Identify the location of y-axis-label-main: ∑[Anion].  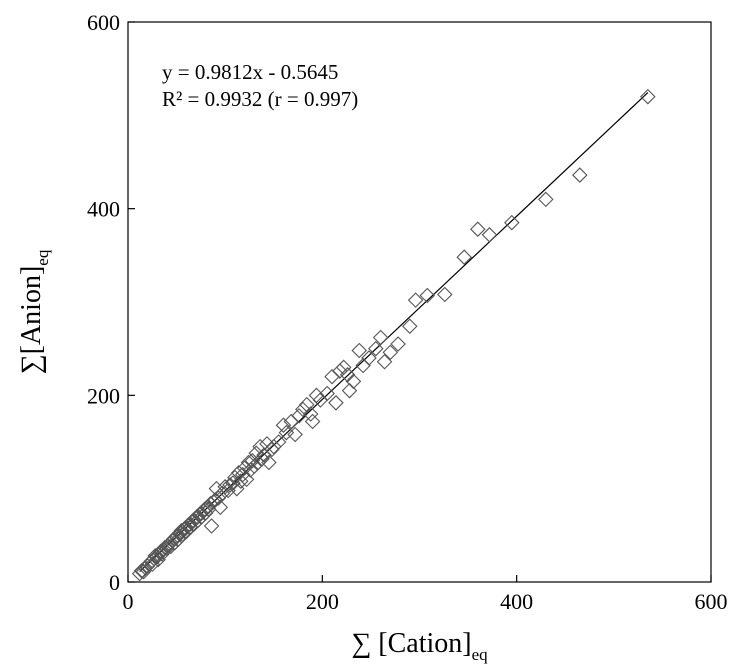
(31, 320).